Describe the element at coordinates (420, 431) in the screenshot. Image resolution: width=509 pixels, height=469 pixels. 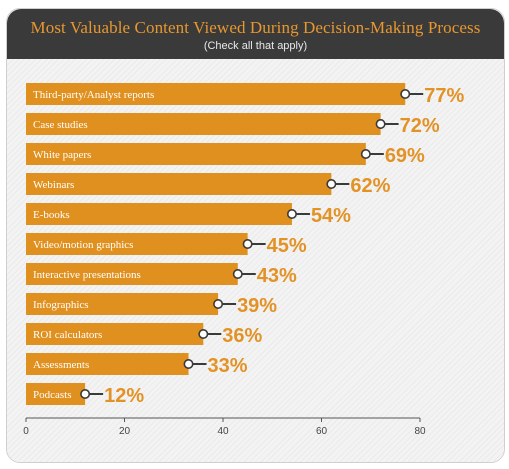
I see `x-tick-label: 80` at that location.